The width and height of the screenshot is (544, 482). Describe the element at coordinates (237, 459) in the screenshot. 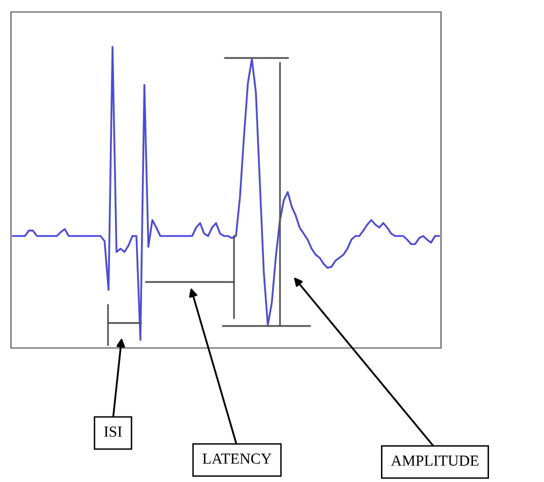

I see `text: LATENCY` at that location.